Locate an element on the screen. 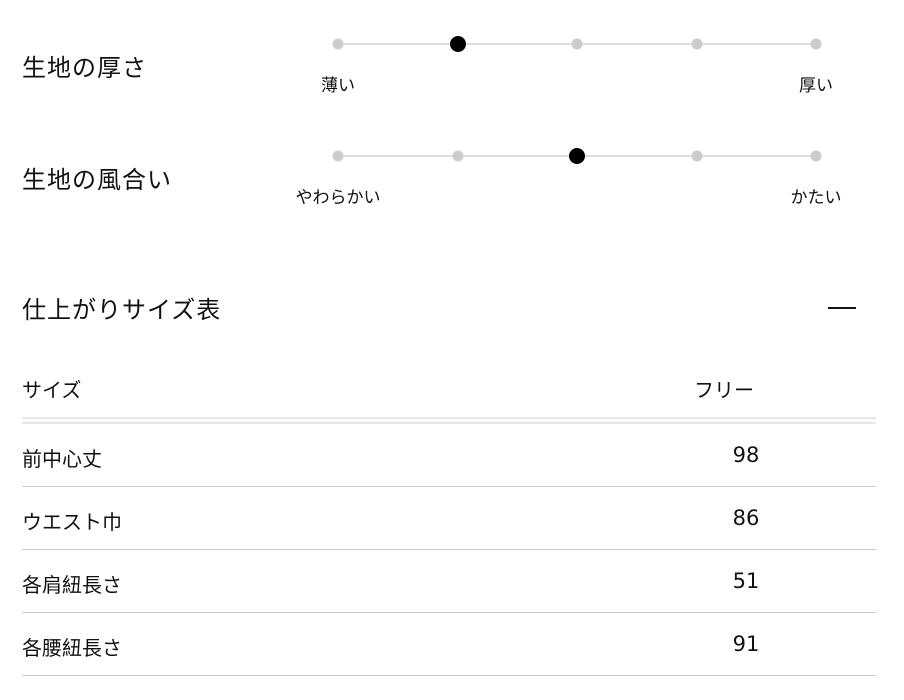 This screenshot has width=904, height=700. rating-max-label: 厚い is located at coordinates (816, 86).